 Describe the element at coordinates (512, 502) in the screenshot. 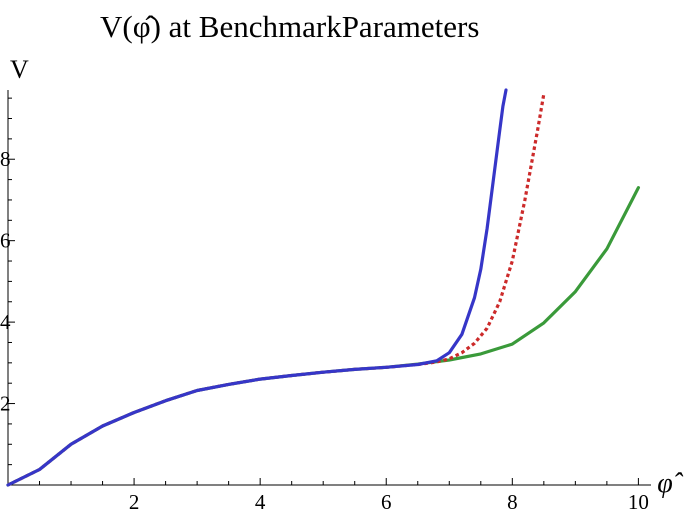

I see `x-tick-label: 8` at that location.